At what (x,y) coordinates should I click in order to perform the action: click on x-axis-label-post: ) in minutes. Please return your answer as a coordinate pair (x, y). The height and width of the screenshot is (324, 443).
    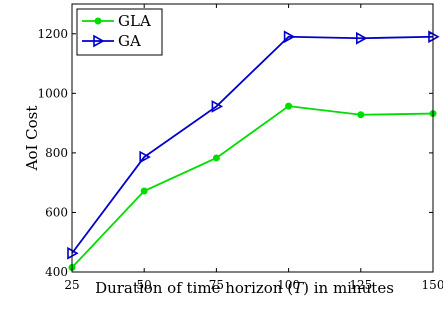
    Looking at the image, I should click on (348, 288).